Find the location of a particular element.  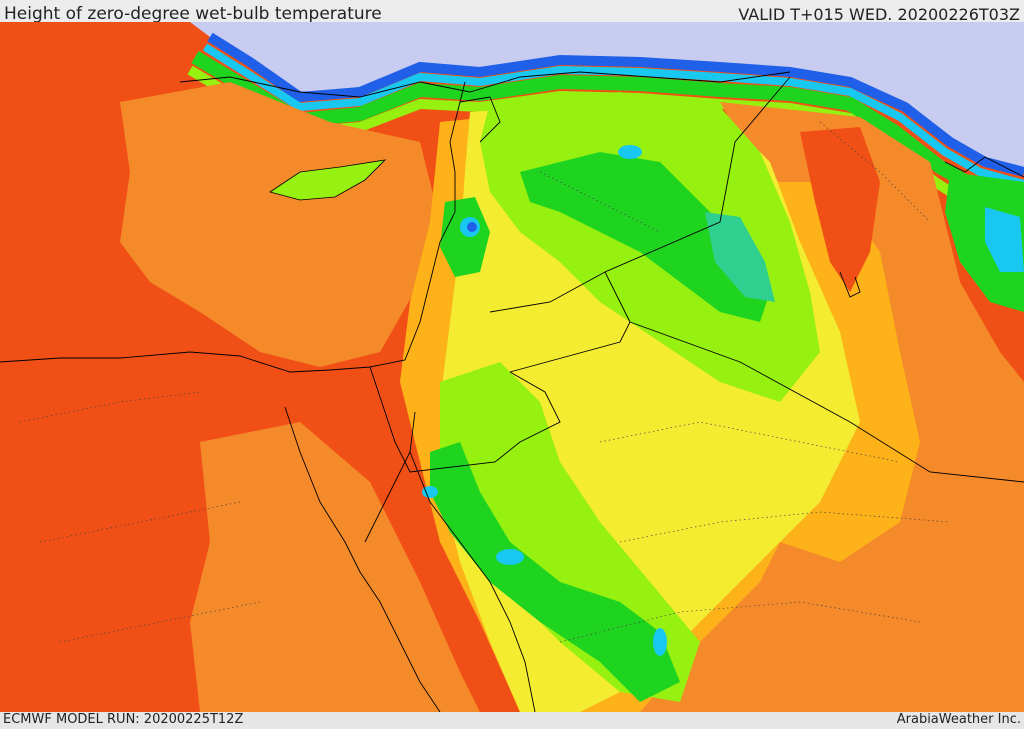

blue-spot-lebanon is located at coordinates (472, 227).